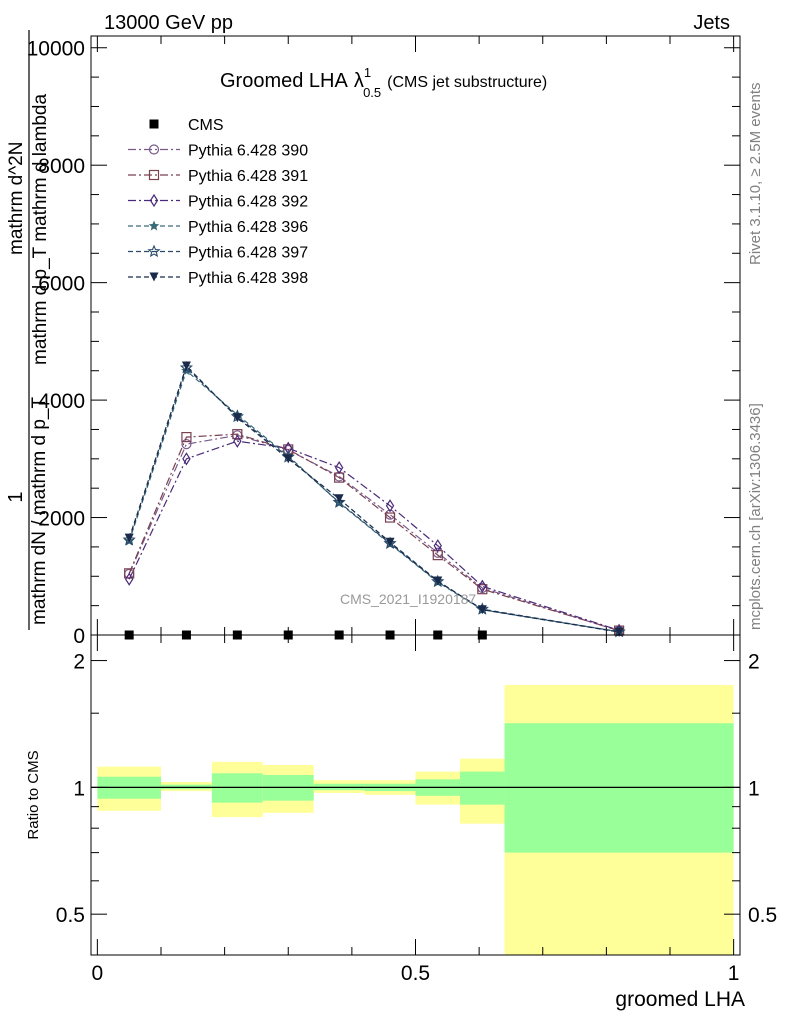 The height and width of the screenshot is (1024, 786). Describe the element at coordinates (40, 229) in the screenshot. I see `ylabel-inner-denom: mathrm d p_T mathrm d lambda` at that location.